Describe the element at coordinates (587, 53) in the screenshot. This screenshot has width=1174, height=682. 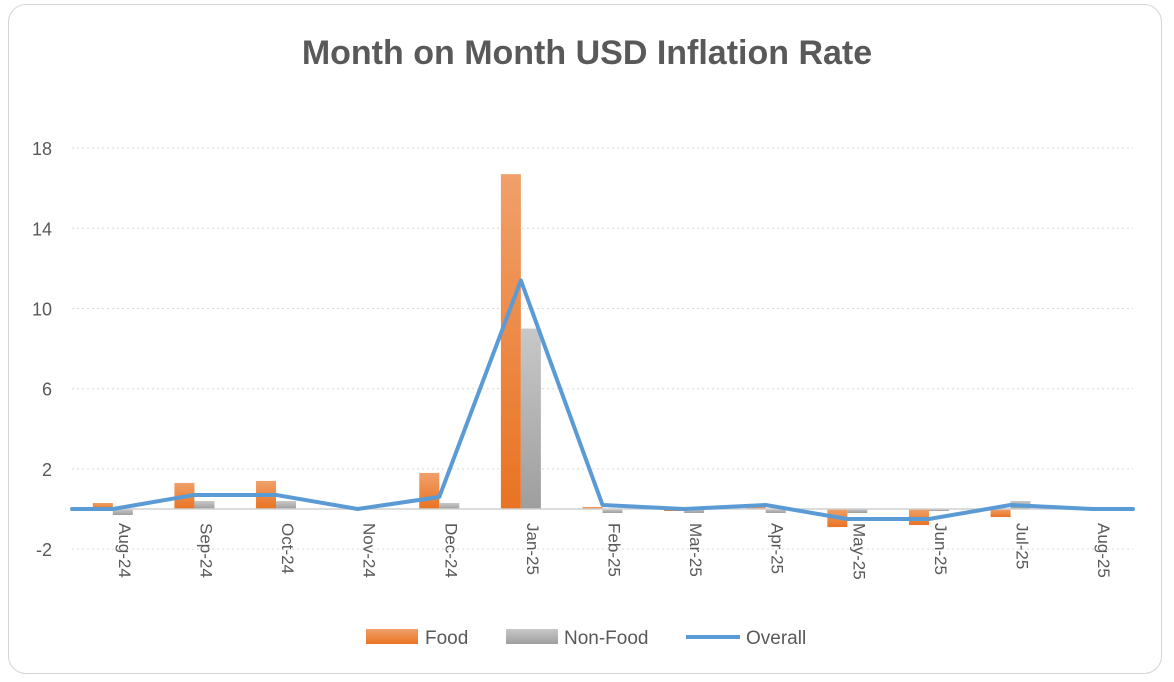
I see `chart-title: Month on Month USD Inflation Rate` at that location.